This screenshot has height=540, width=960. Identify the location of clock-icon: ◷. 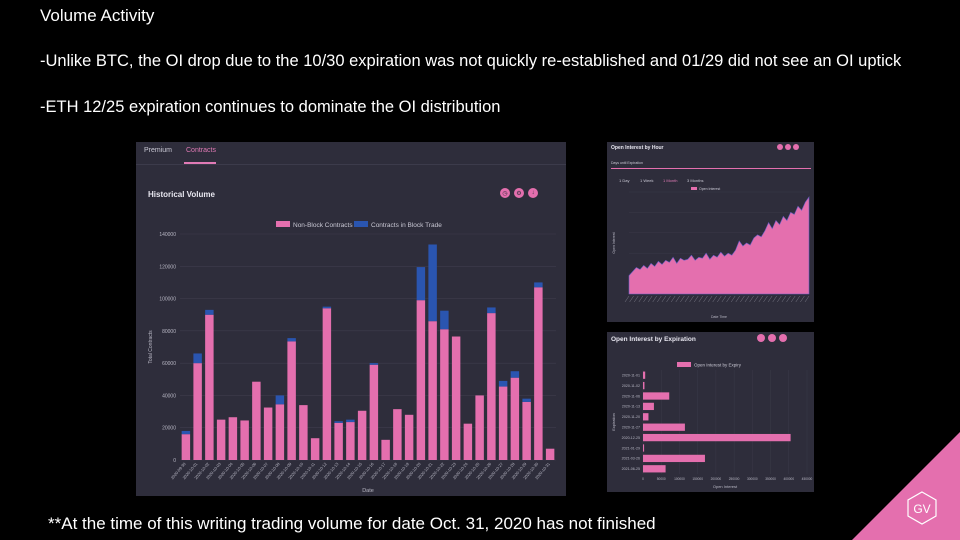
(505, 193).